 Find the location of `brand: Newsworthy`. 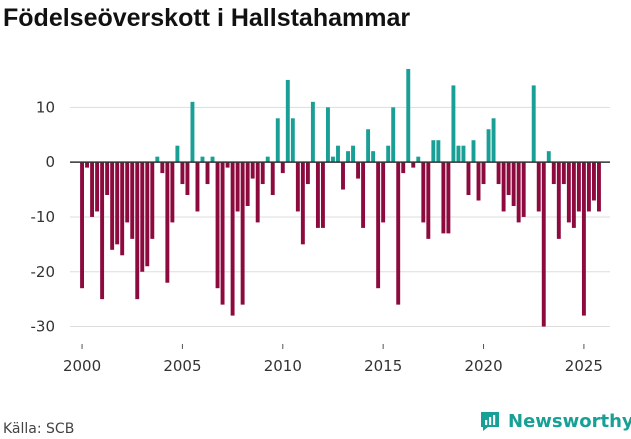

brand: Newsworthy is located at coordinates (554, 421).